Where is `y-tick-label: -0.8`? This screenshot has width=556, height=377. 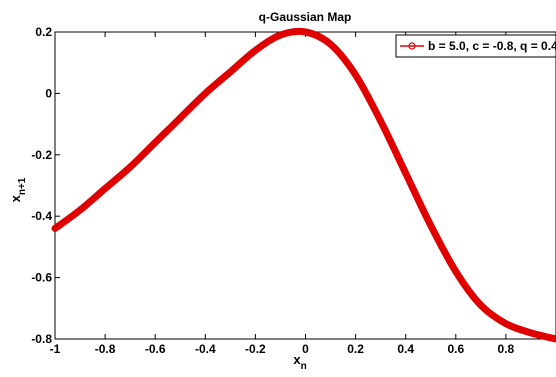
y-tick-label: -0.8 is located at coordinates (41, 339).